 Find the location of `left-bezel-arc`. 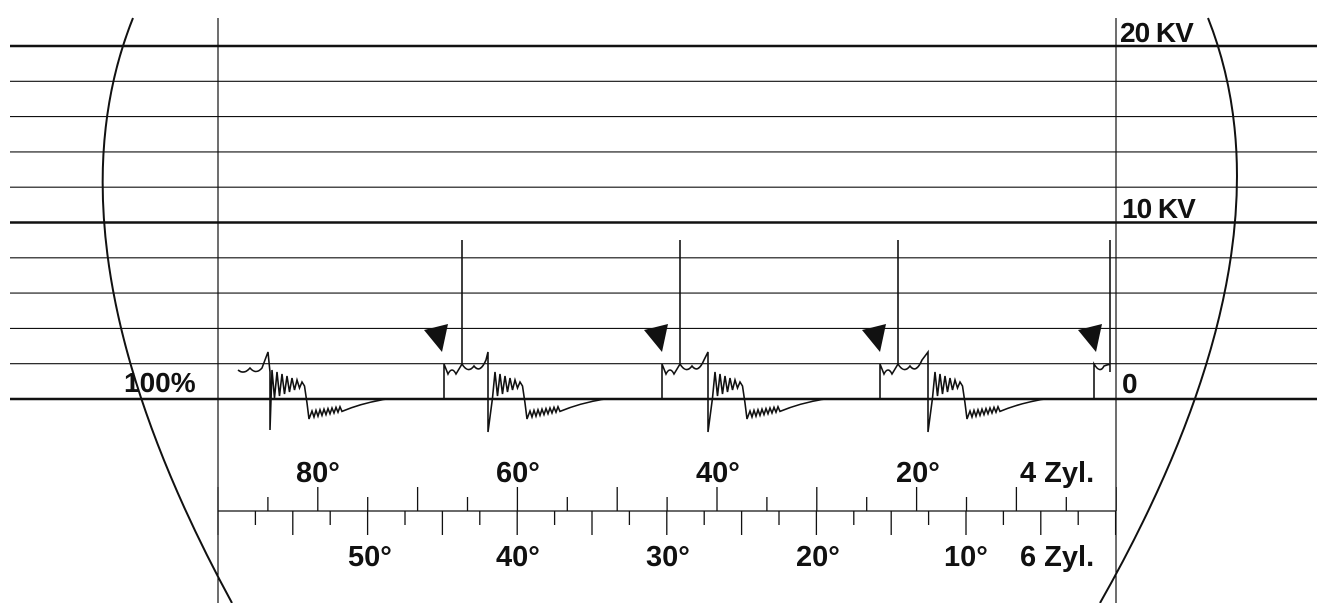

left-bezel-arc is located at coordinates (167, 310).